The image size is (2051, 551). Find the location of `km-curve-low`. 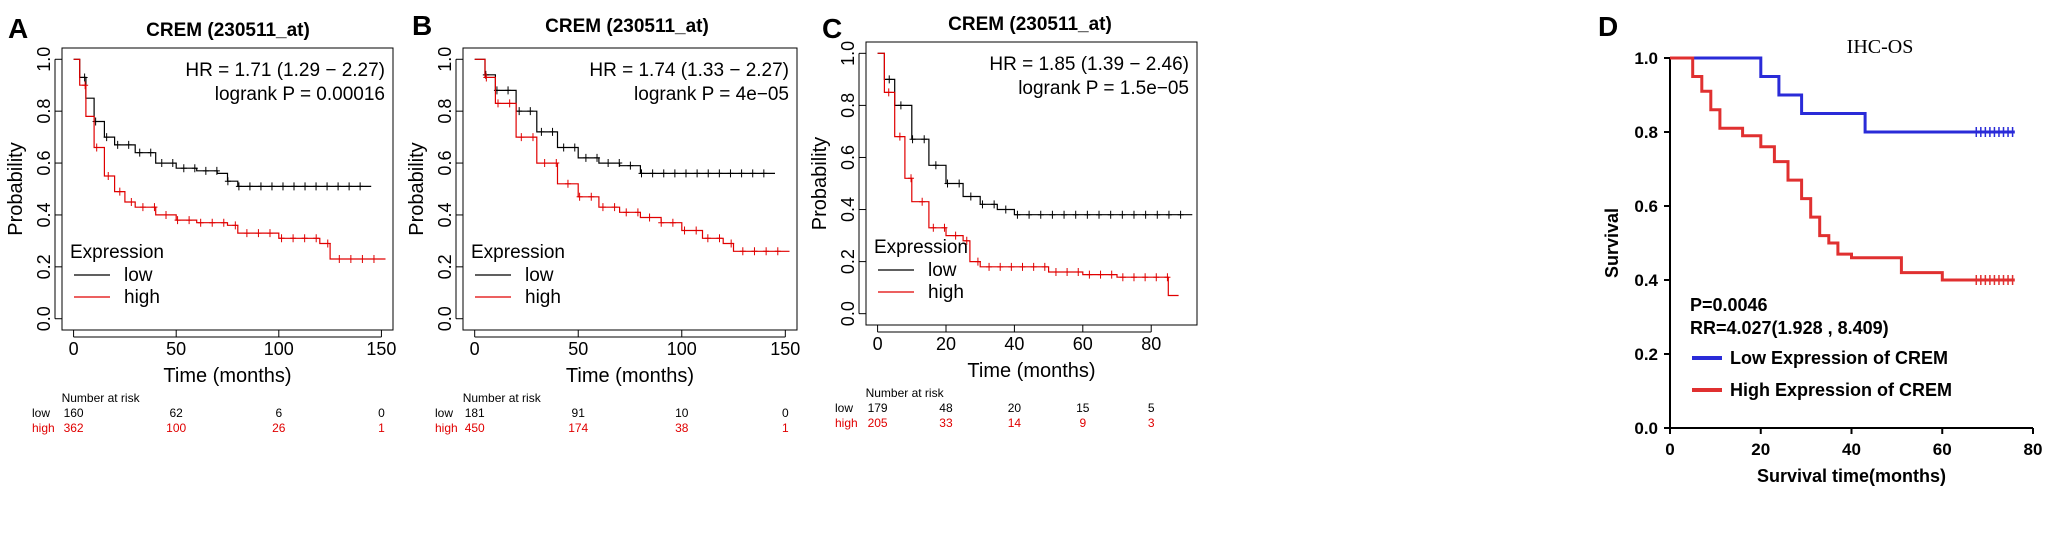

km-curve-low is located at coordinates (1035, 134).